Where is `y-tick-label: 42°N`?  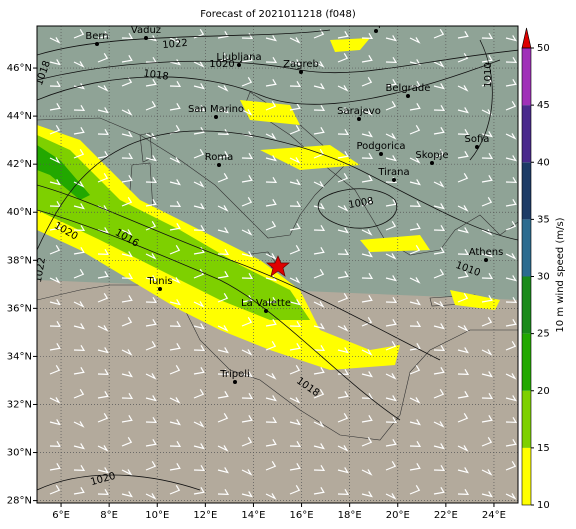 y-tick-label: 42°N is located at coordinates (19, 164).